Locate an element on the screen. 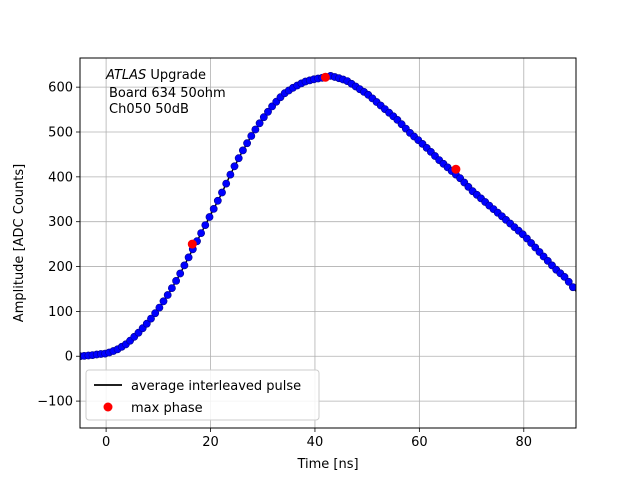  y-axis-label: Amplitude [ADC Counts] is located at coordinates (19, 243).